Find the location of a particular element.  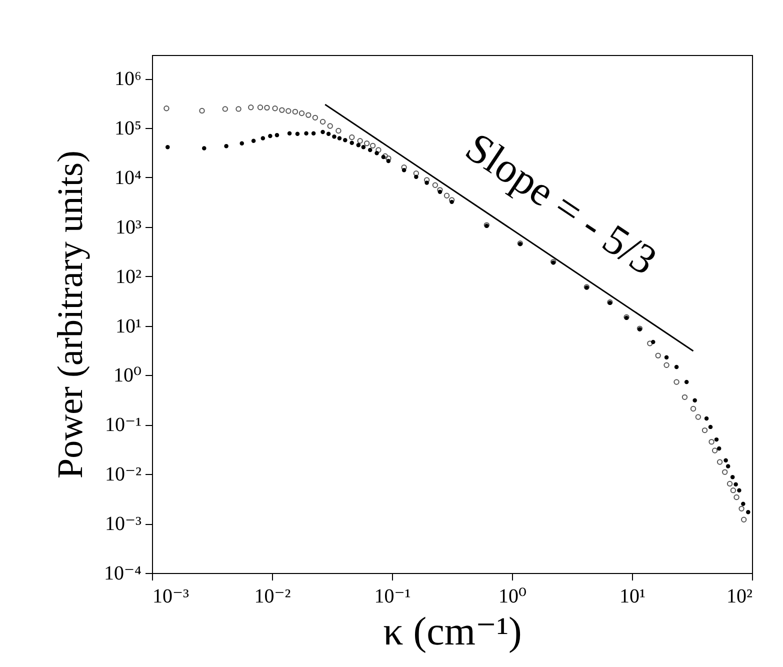

y-tick-label: 10⁶ is located at coordinates (128, 79).